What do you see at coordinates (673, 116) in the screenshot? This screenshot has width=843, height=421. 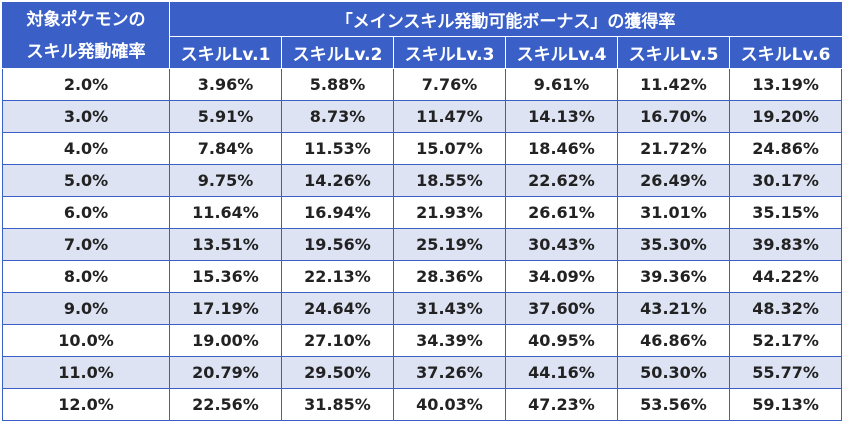 I see `value-cell: 16.70%` at bounding box center [673, 116].